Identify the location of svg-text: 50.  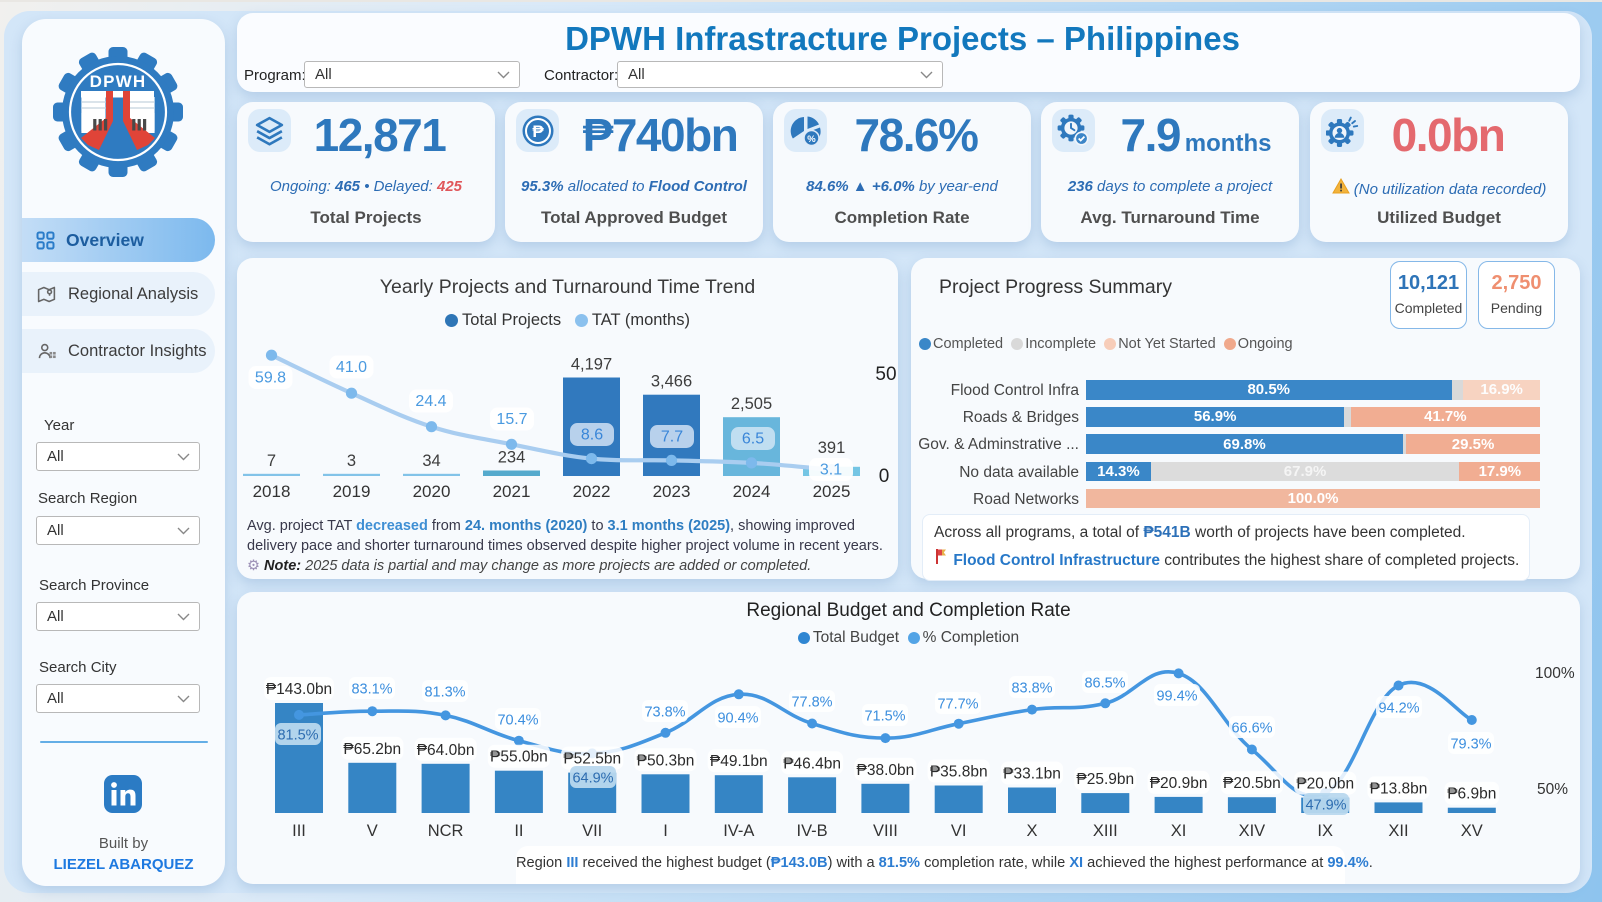
(885, 374).